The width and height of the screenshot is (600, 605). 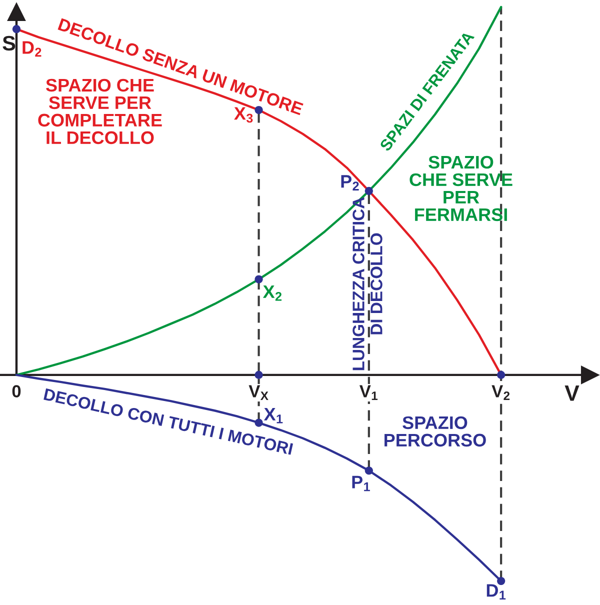 I want to click on annotation: D$_{1}$, so click(x=496, y=592).